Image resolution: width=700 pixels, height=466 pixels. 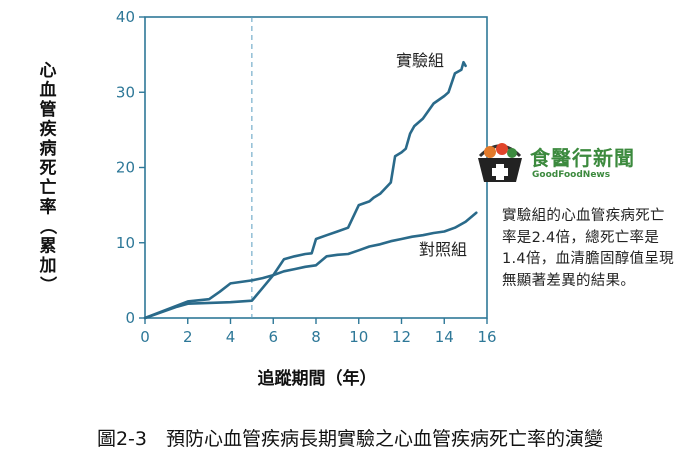 What do you see at coordinates (47, 284) in the screenshot?
I see `y-axis-title-char: ）` at bounding box center [47, 284].